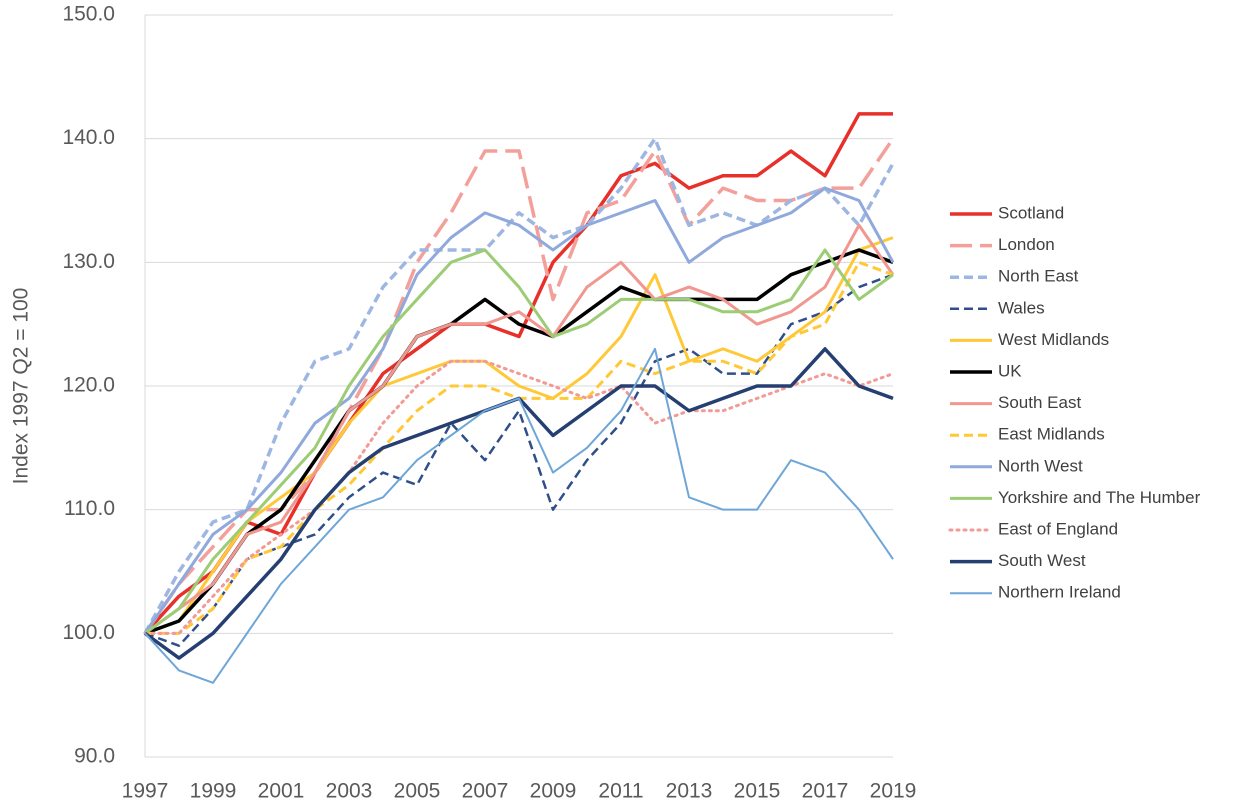  What do you see at coordinates (281, 791) in the screenshot?
I see `x-tick-label: 2001` at bounding box center [281, 791].